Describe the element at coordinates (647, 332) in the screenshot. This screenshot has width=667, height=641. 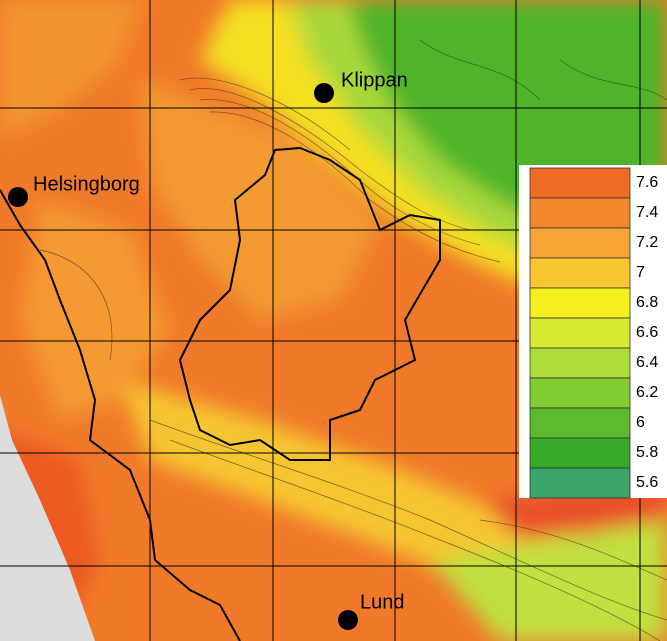
I see `legend-label: 6.6` at that location.